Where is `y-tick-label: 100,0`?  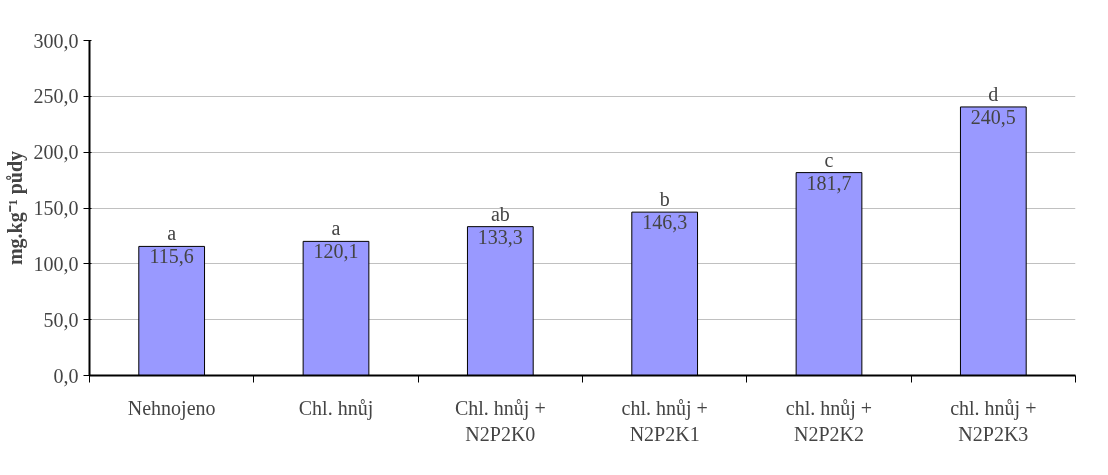 y-tick-label: 100,0 is located at coordinates (56, 263).